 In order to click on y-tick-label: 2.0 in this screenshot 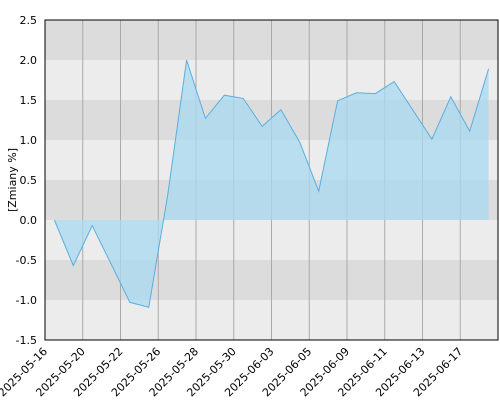, I will do `click(29, 60)`.